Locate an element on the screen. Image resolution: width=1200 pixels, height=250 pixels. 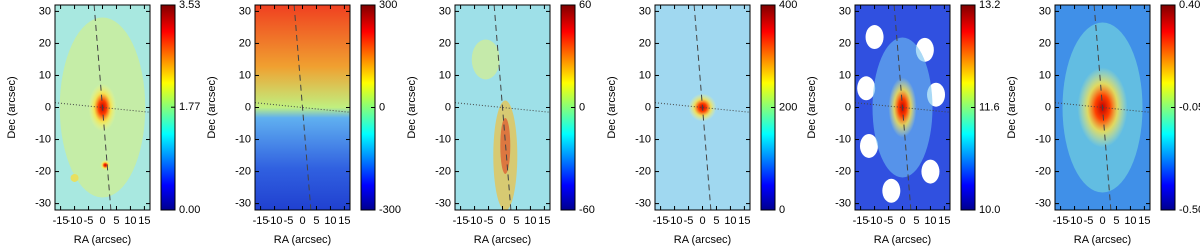
map-blob is located at coordinates (74, 177).